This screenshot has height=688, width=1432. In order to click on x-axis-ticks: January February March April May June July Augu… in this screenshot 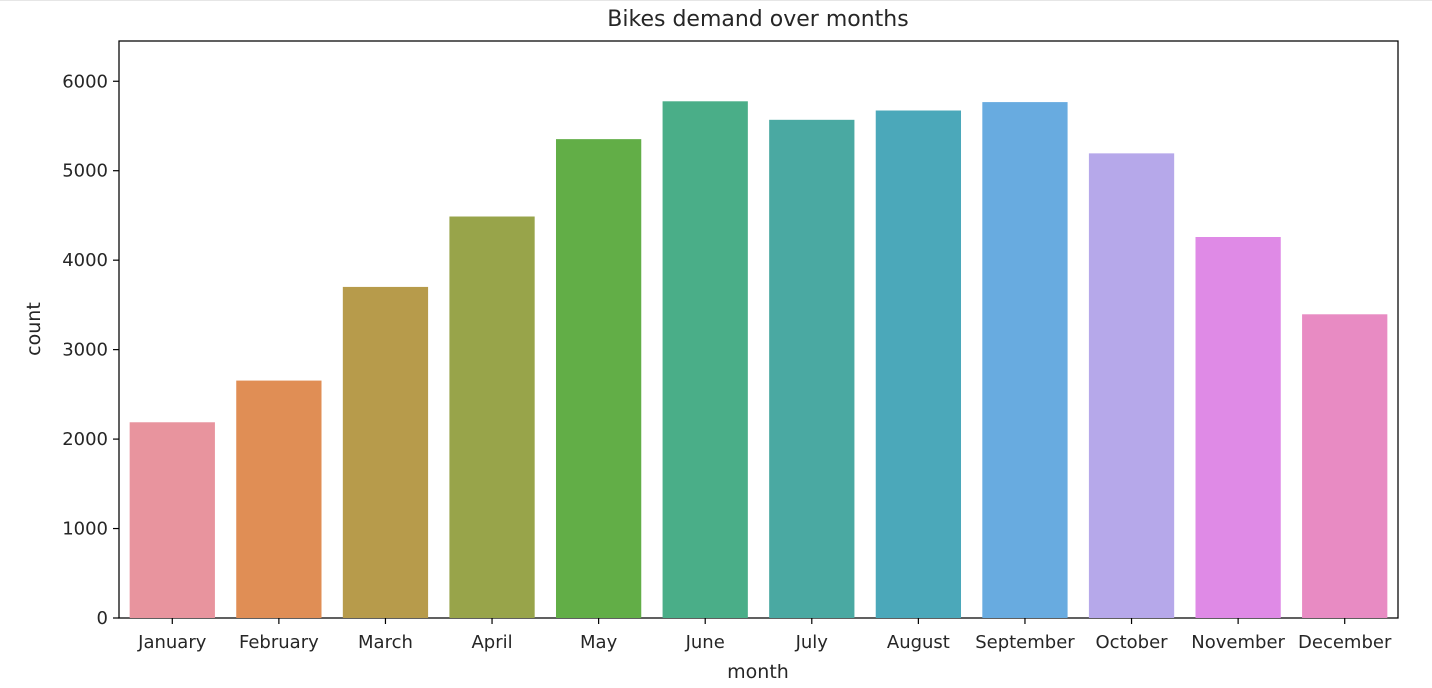, I will do `click(764, 635)`.